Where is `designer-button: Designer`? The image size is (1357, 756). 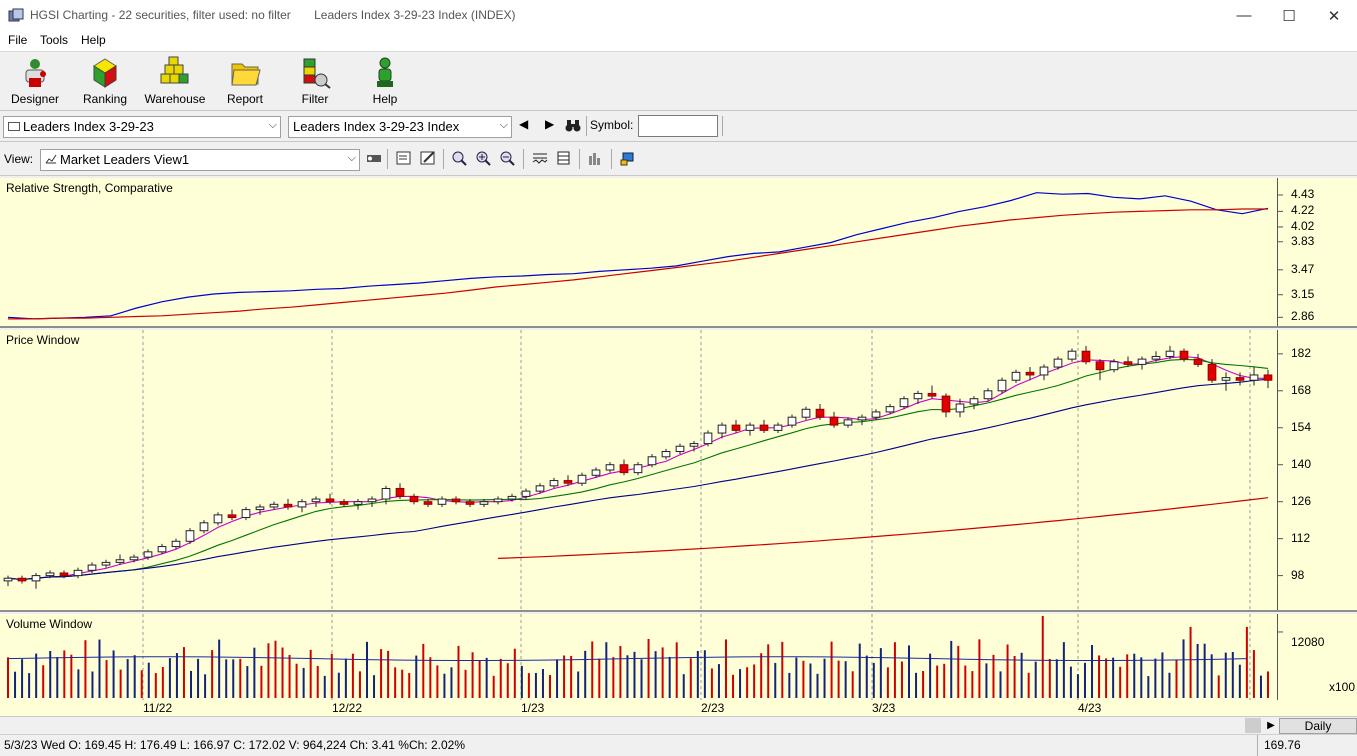 designer-button: Designer is located at coordinates (35, 82).